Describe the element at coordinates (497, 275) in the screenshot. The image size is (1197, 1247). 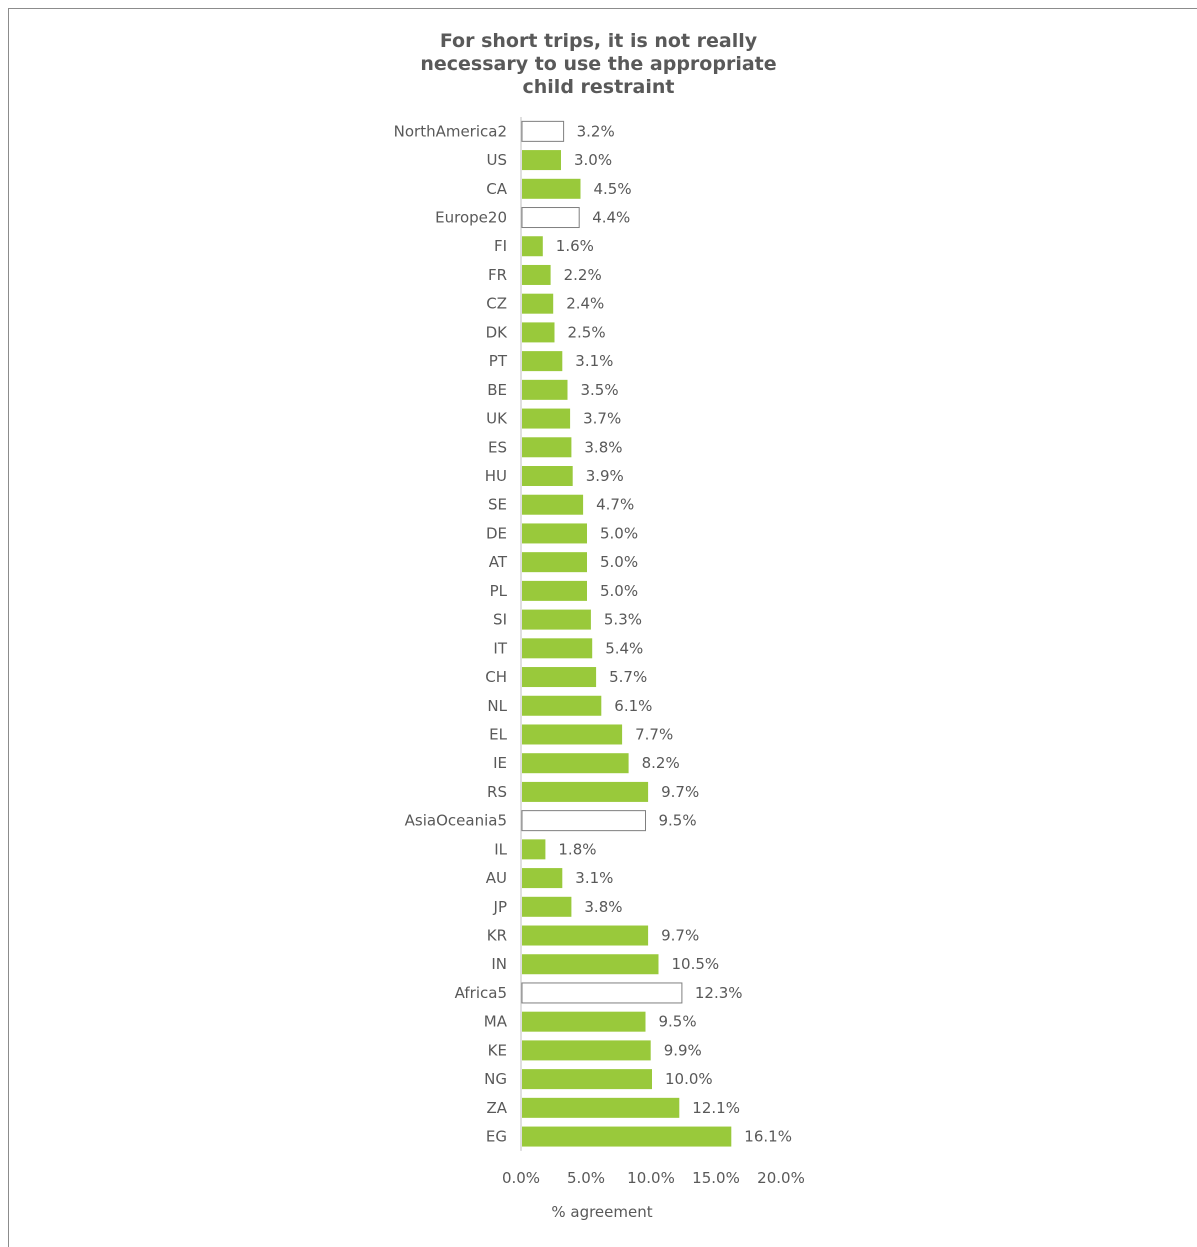
I see `category-label: FR` at that location.